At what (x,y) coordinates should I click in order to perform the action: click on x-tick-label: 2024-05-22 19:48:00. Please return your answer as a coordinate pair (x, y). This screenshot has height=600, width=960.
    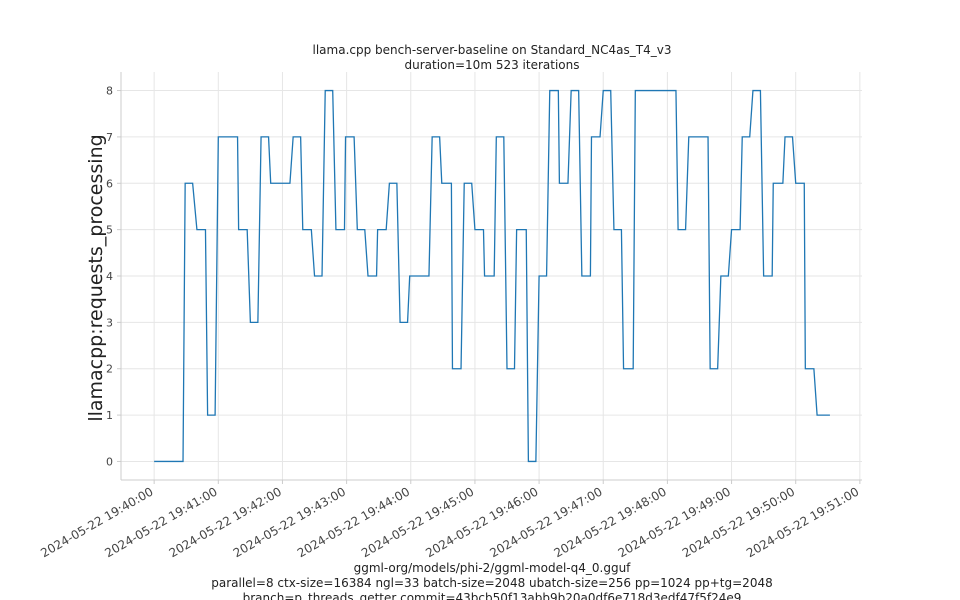
    Looking at the image, I should click on (610, 522).